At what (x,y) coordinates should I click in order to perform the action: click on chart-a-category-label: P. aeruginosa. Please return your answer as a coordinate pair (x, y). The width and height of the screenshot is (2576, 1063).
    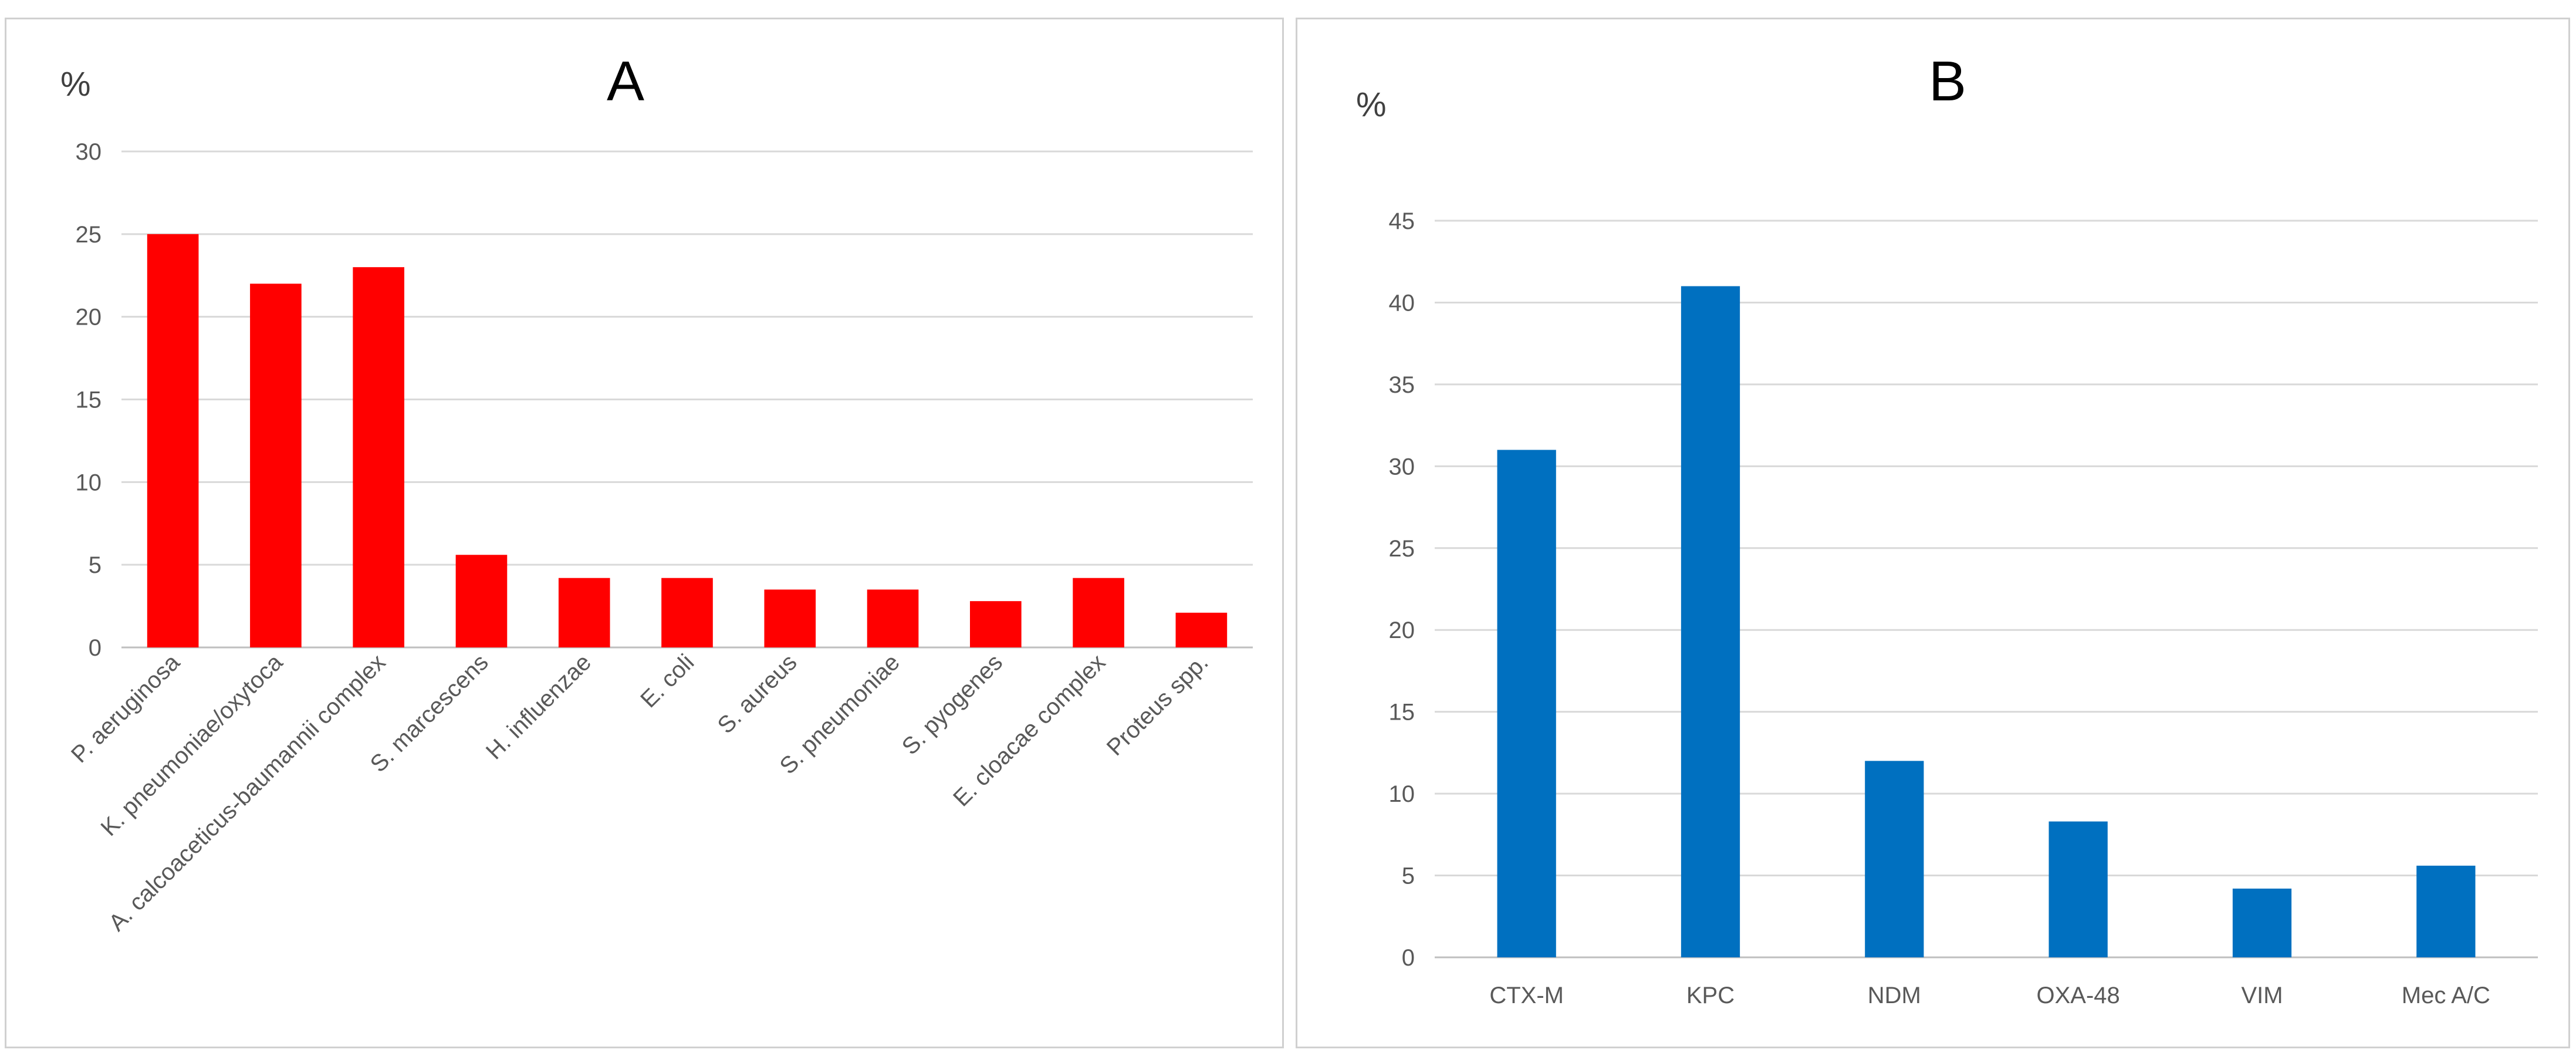
    Looking at the image, I should click on (125, 708).